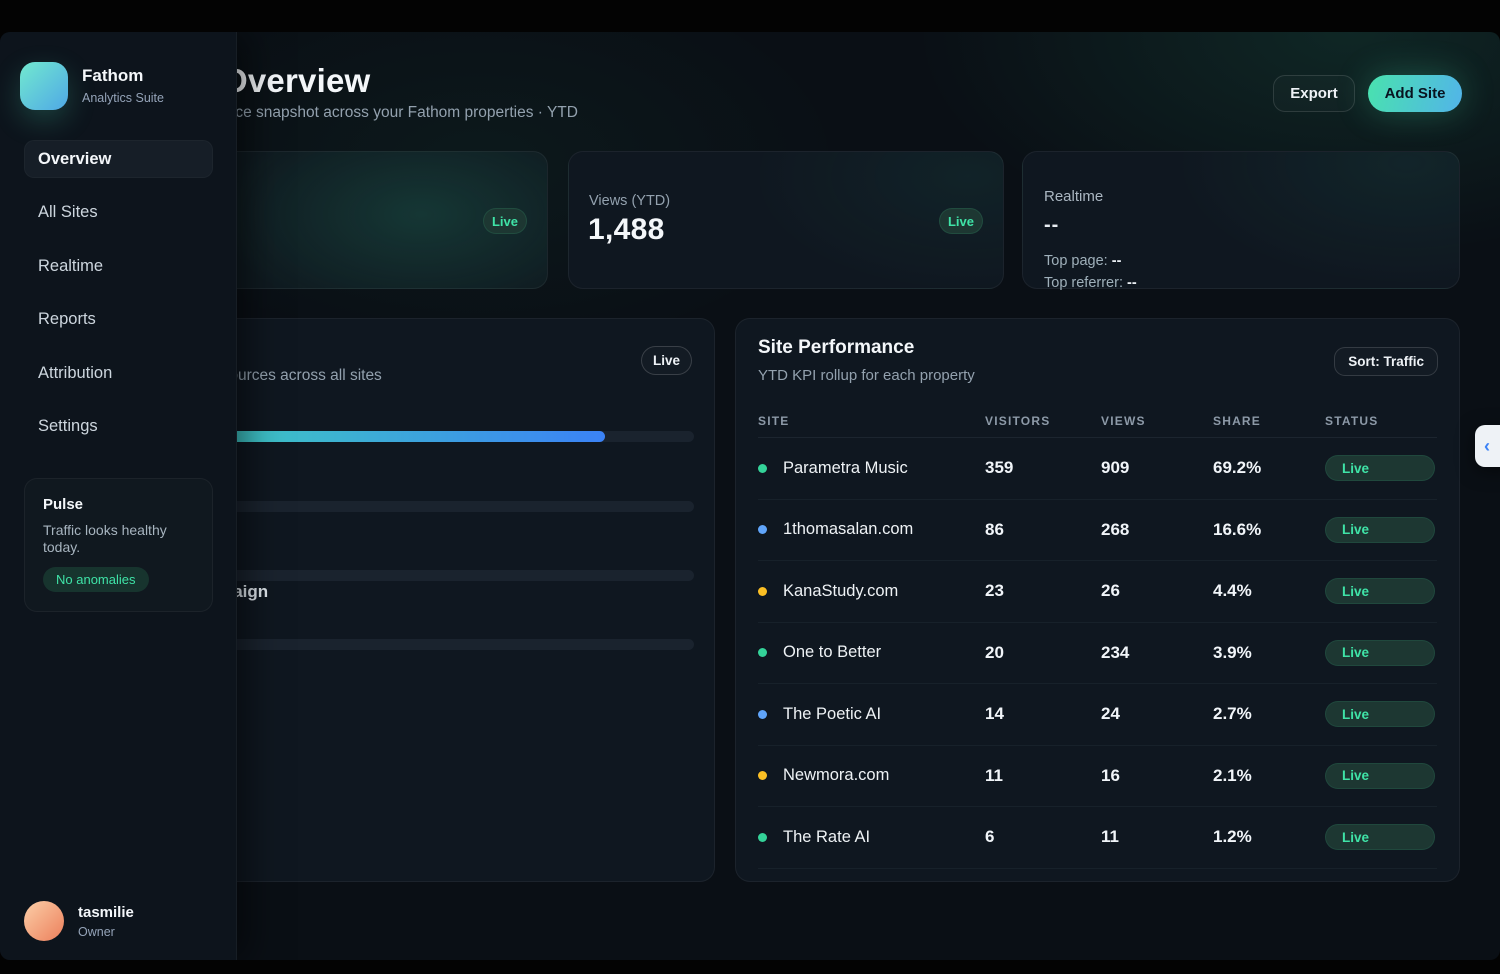 This screenshot has width=1500, height=974. I want to click on kpi-card-views: Views (YTD) 1,488 Live, so click(786, 220).